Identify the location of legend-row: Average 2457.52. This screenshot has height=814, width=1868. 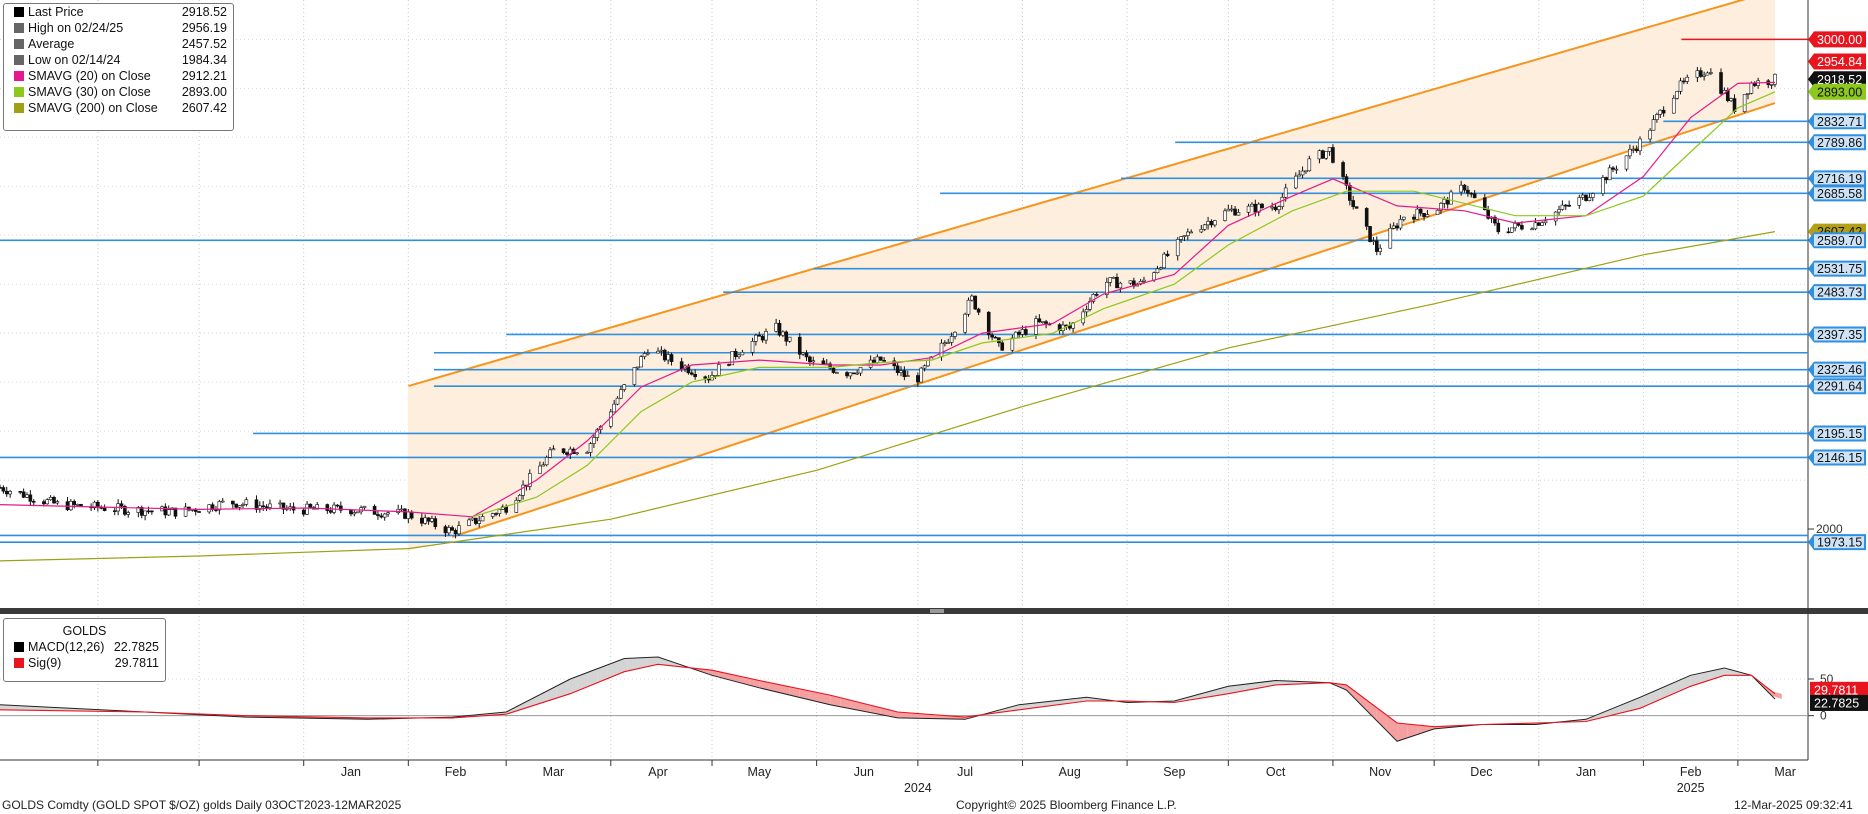
(118, 44).